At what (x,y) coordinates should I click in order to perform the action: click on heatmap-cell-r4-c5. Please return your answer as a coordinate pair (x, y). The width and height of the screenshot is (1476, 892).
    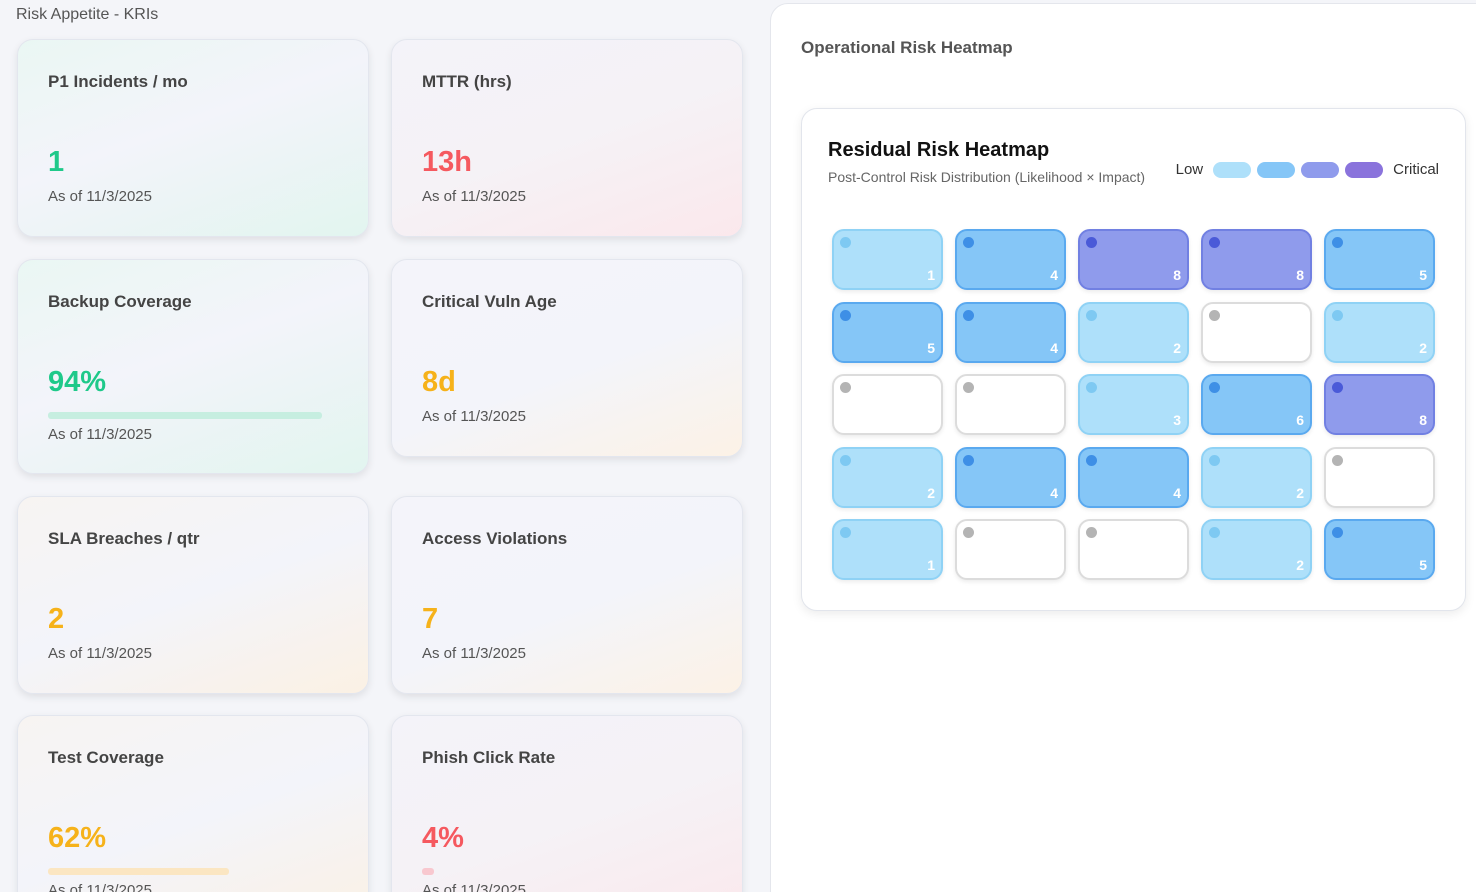
    Looking at the image, I should click on (1379, 477).